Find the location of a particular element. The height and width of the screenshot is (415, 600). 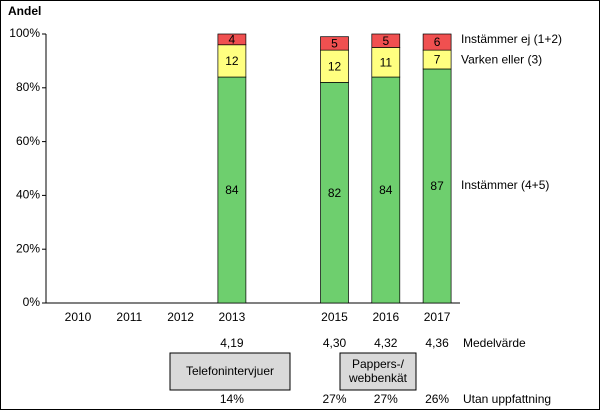

row-value: 4,32 is located at coordinates (386, 343).